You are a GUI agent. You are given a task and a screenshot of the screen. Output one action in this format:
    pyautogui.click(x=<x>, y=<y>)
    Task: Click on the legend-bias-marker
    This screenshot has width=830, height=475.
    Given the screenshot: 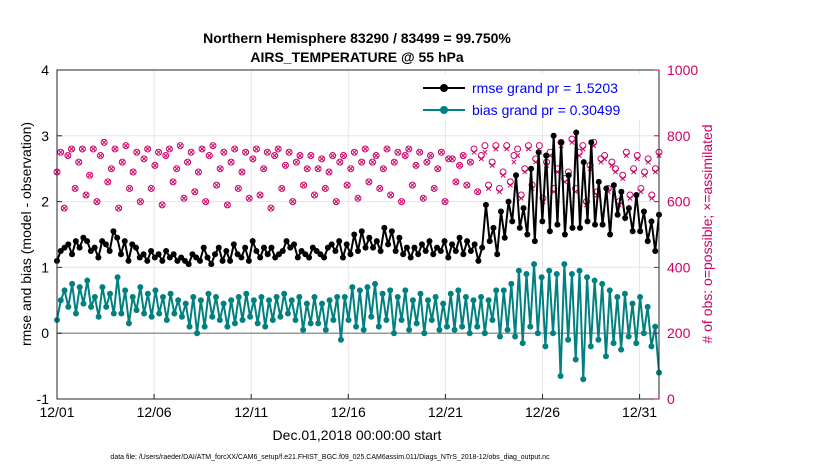 What is the action you would take?
    pyautogui.click(x=444, y=110)
    